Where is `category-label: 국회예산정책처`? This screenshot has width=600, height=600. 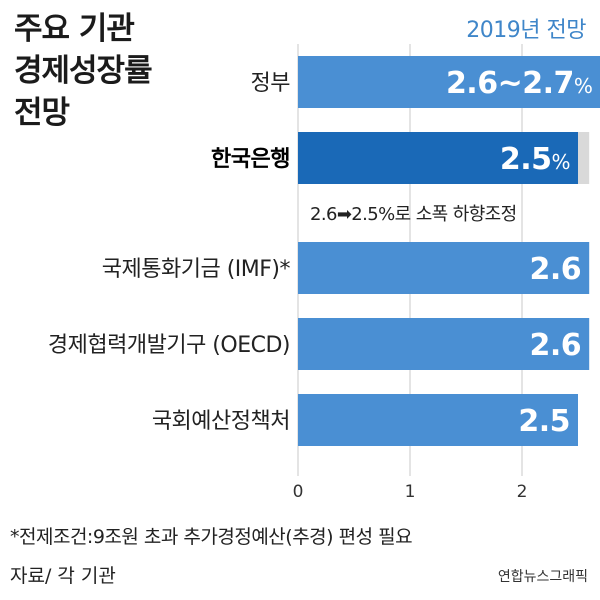 category-label: 국회예산정책처 is located at coordinates (221, 421).